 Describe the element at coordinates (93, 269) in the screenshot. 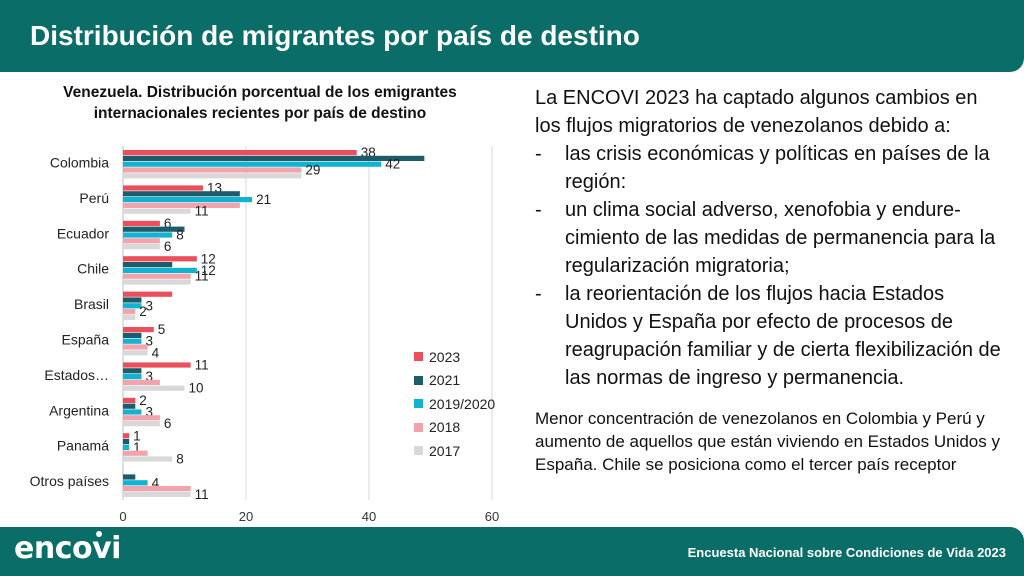

I see `category-label: Chile` at that location.